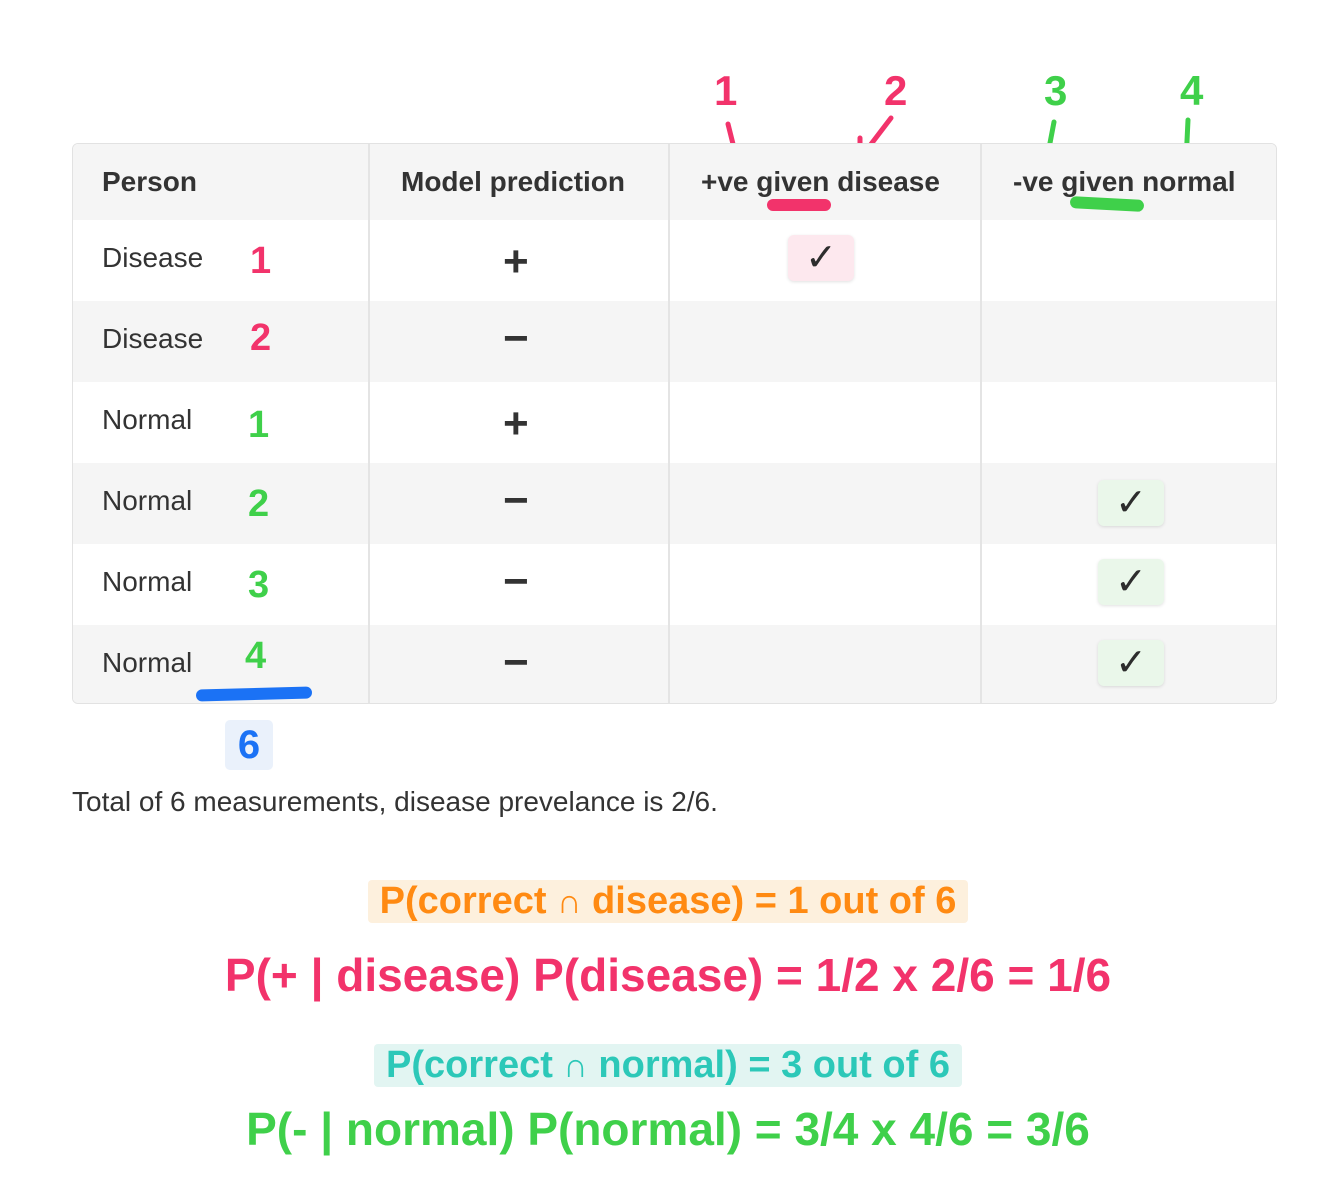 The height and width of the screenshot is (1200, 1336). I want to click on table-row: Normal 4 − ✓, so click(674, 664).